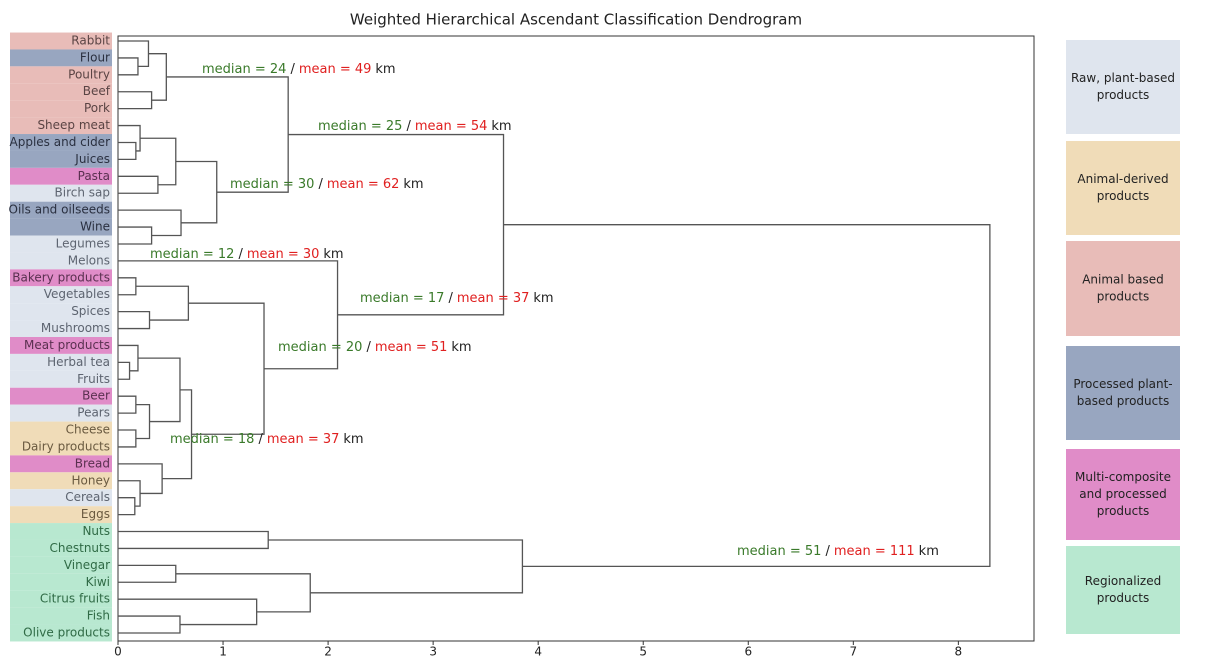 Image resolution: width=1208 pixels, height=659 pixels. What do you see at coordinates (95, 57) in the screenshot?
I see `leaf-label: Flour` at bounding box center [95, 57].